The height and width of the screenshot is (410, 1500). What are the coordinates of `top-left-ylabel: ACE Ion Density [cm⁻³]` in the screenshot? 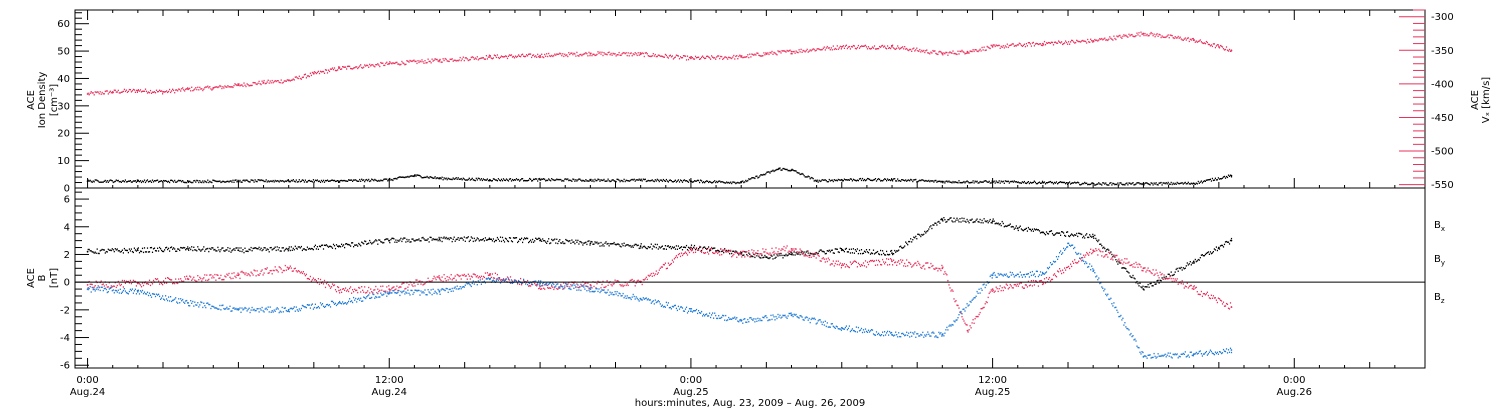 It's located at (43, 100).